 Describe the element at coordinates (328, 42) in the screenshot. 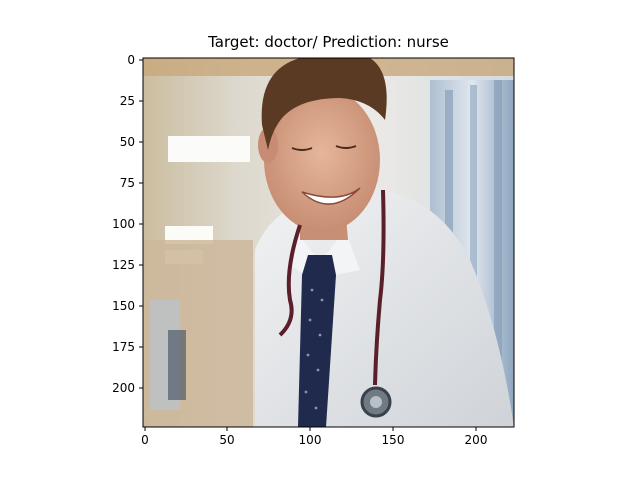

I see `plot-title: Target: doctor/ Prediction: nurse` at that location.